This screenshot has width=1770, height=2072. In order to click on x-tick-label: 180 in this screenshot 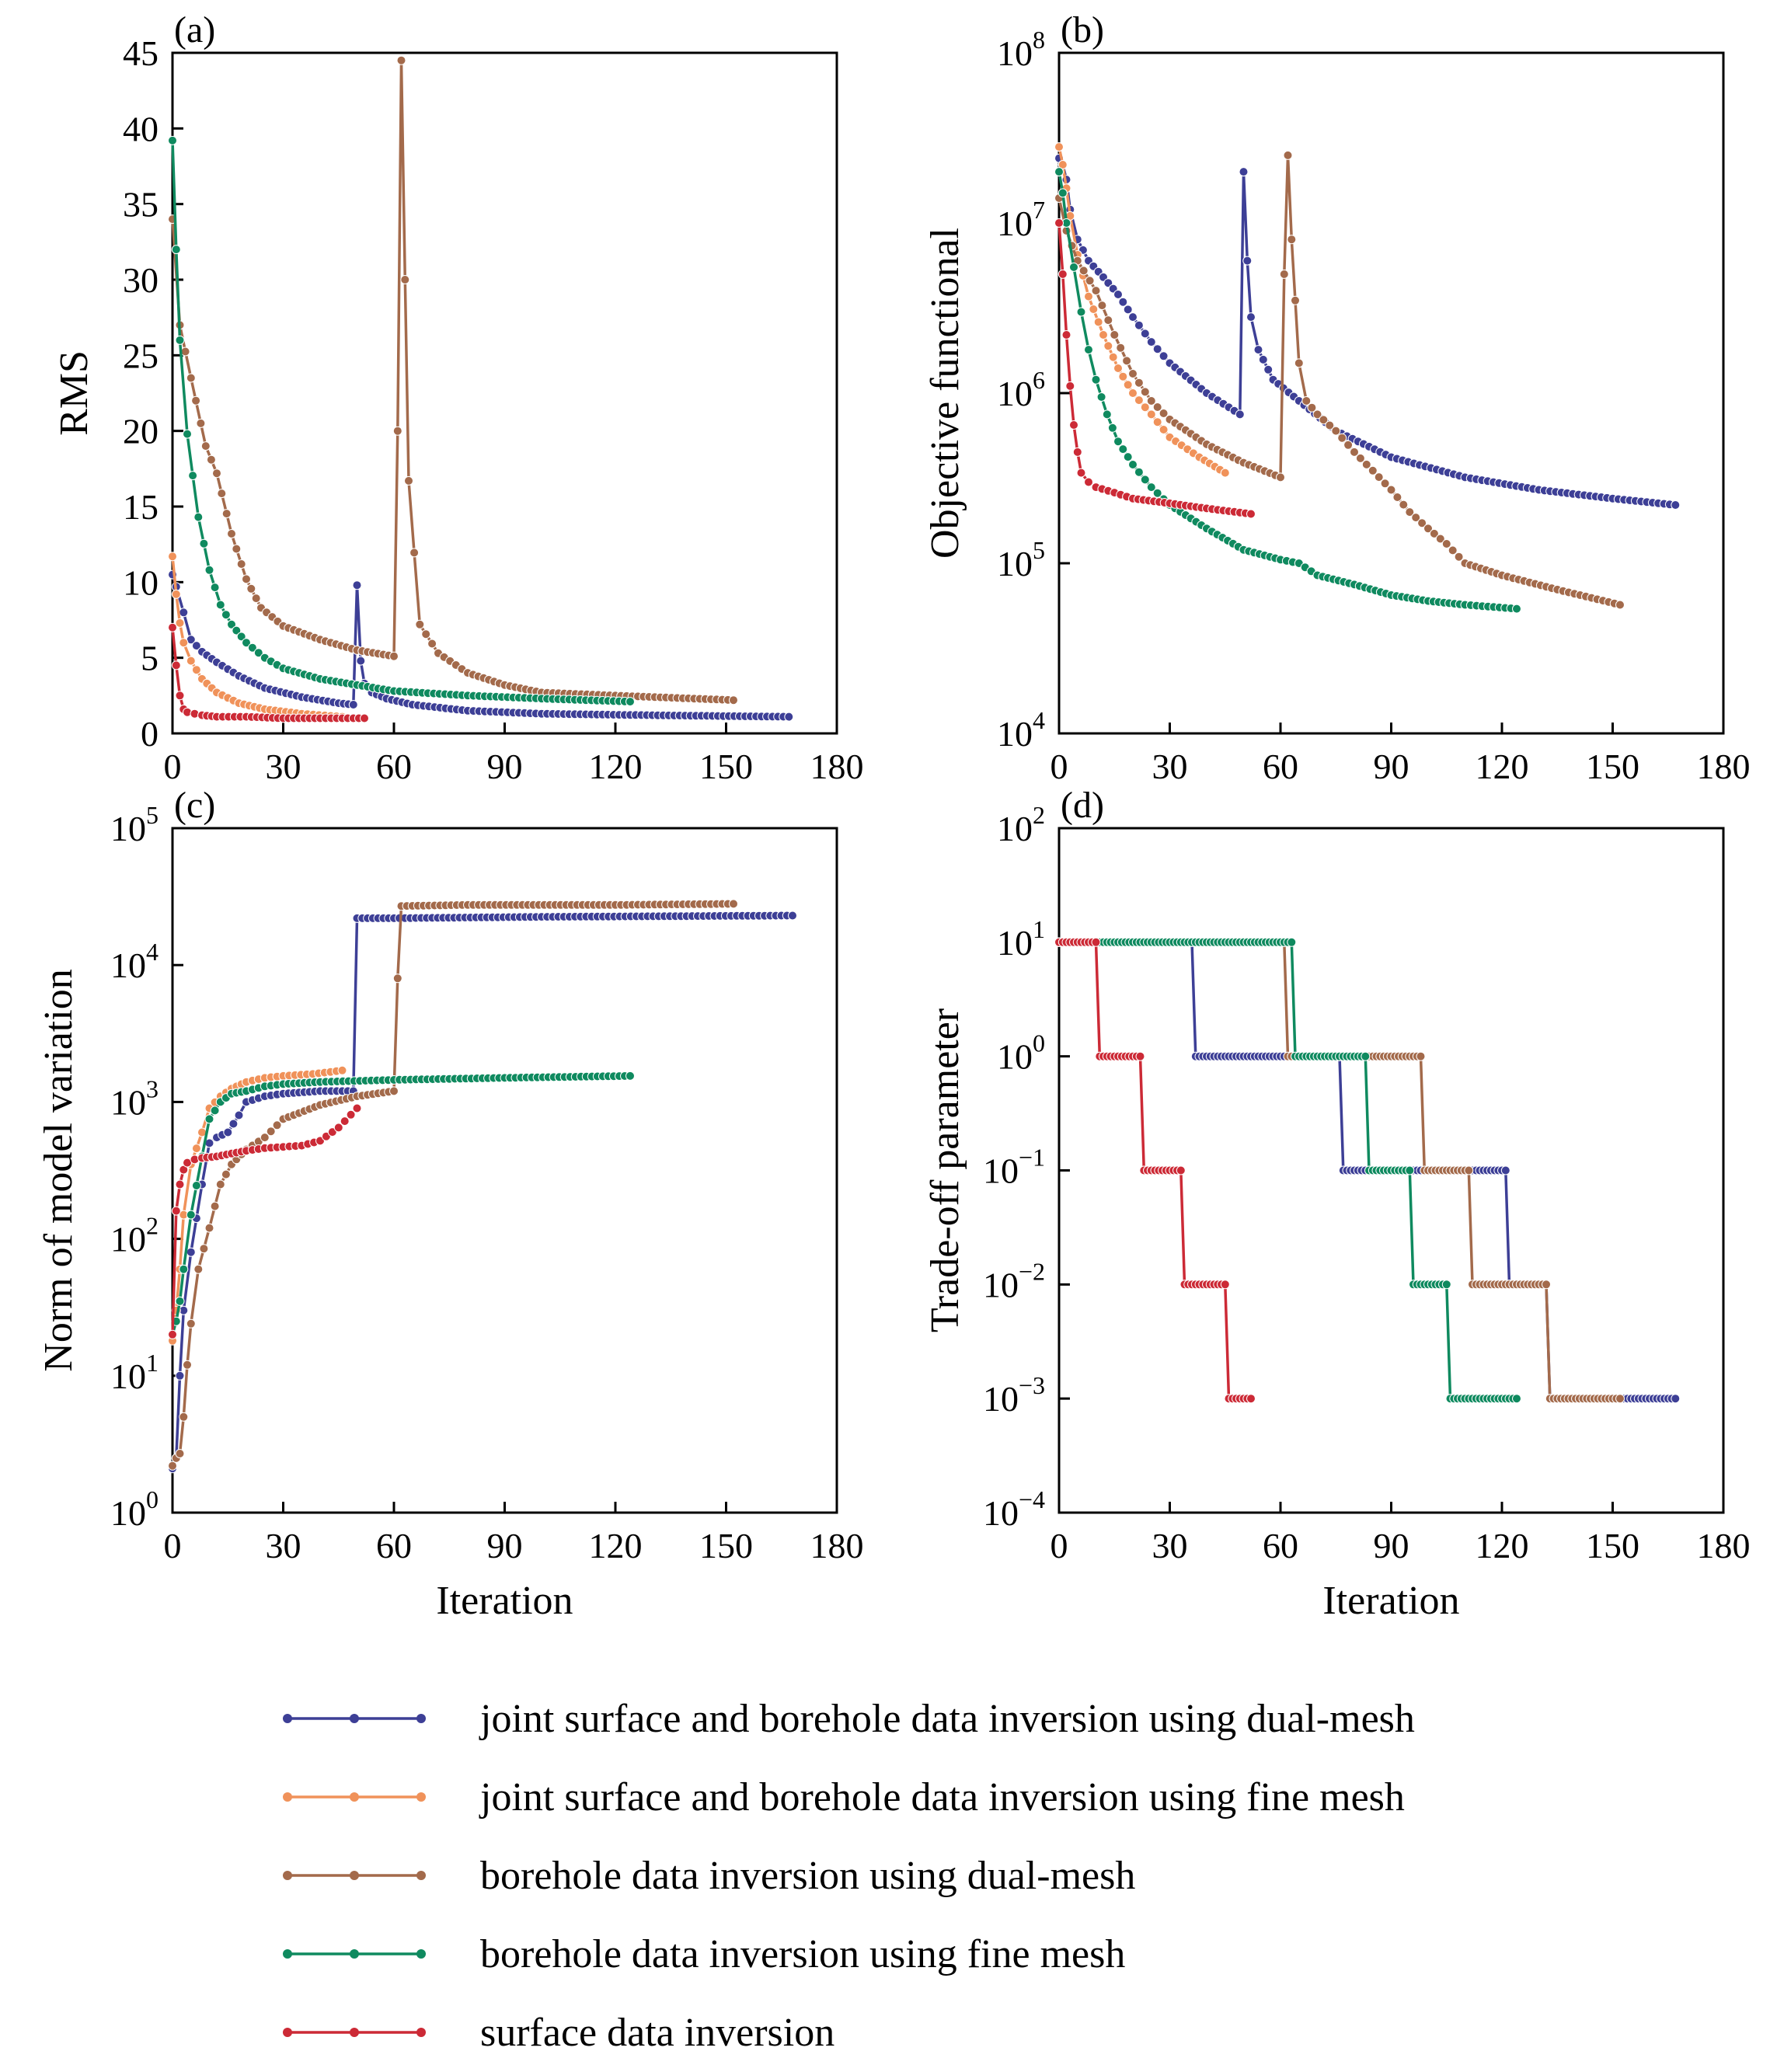, I will do `click(837, 1545)`.